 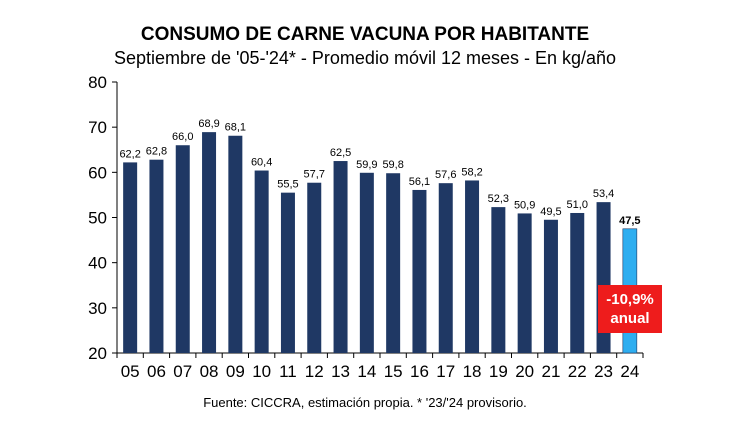 What do you see at coordinates (340, 371) in the screenshot?
I see `x-tick-label-13: 13` at bounding box center [340, 371].